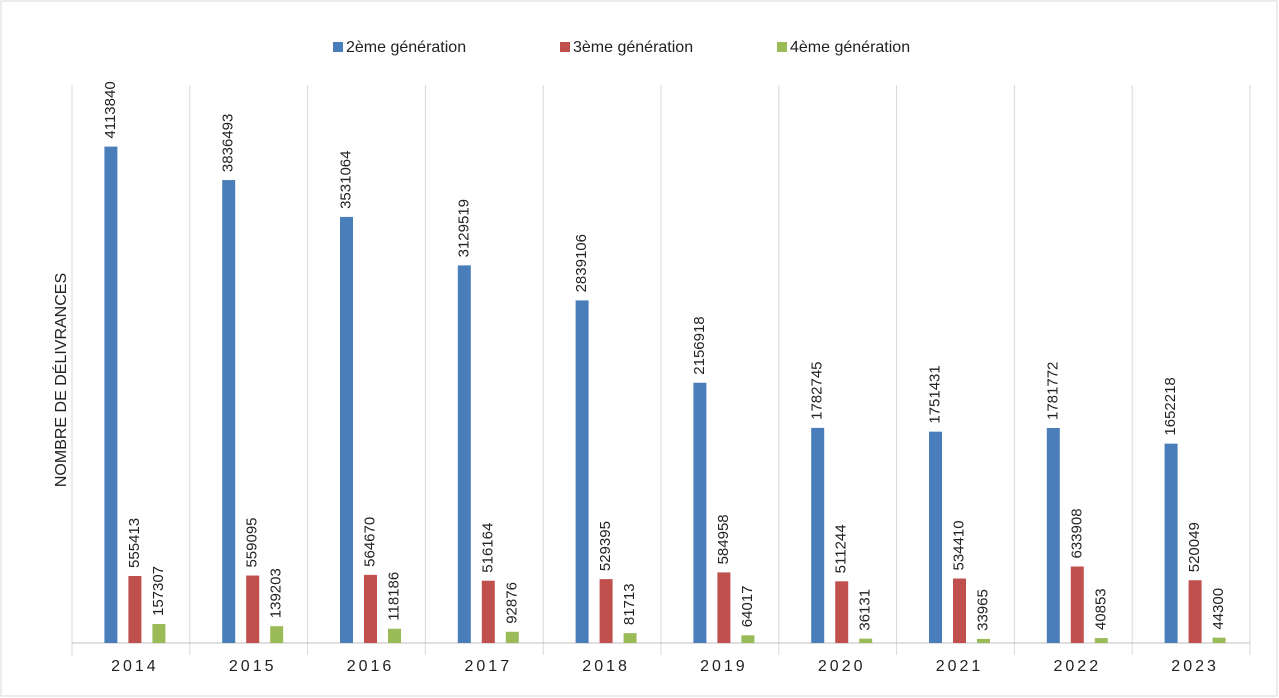 The width and height of the screenshot is (1279, 698). What do you see at coordinates (842, 666) in the screenshot?
I see `x-tick-label: 2020` at bounding box center [842, 666].